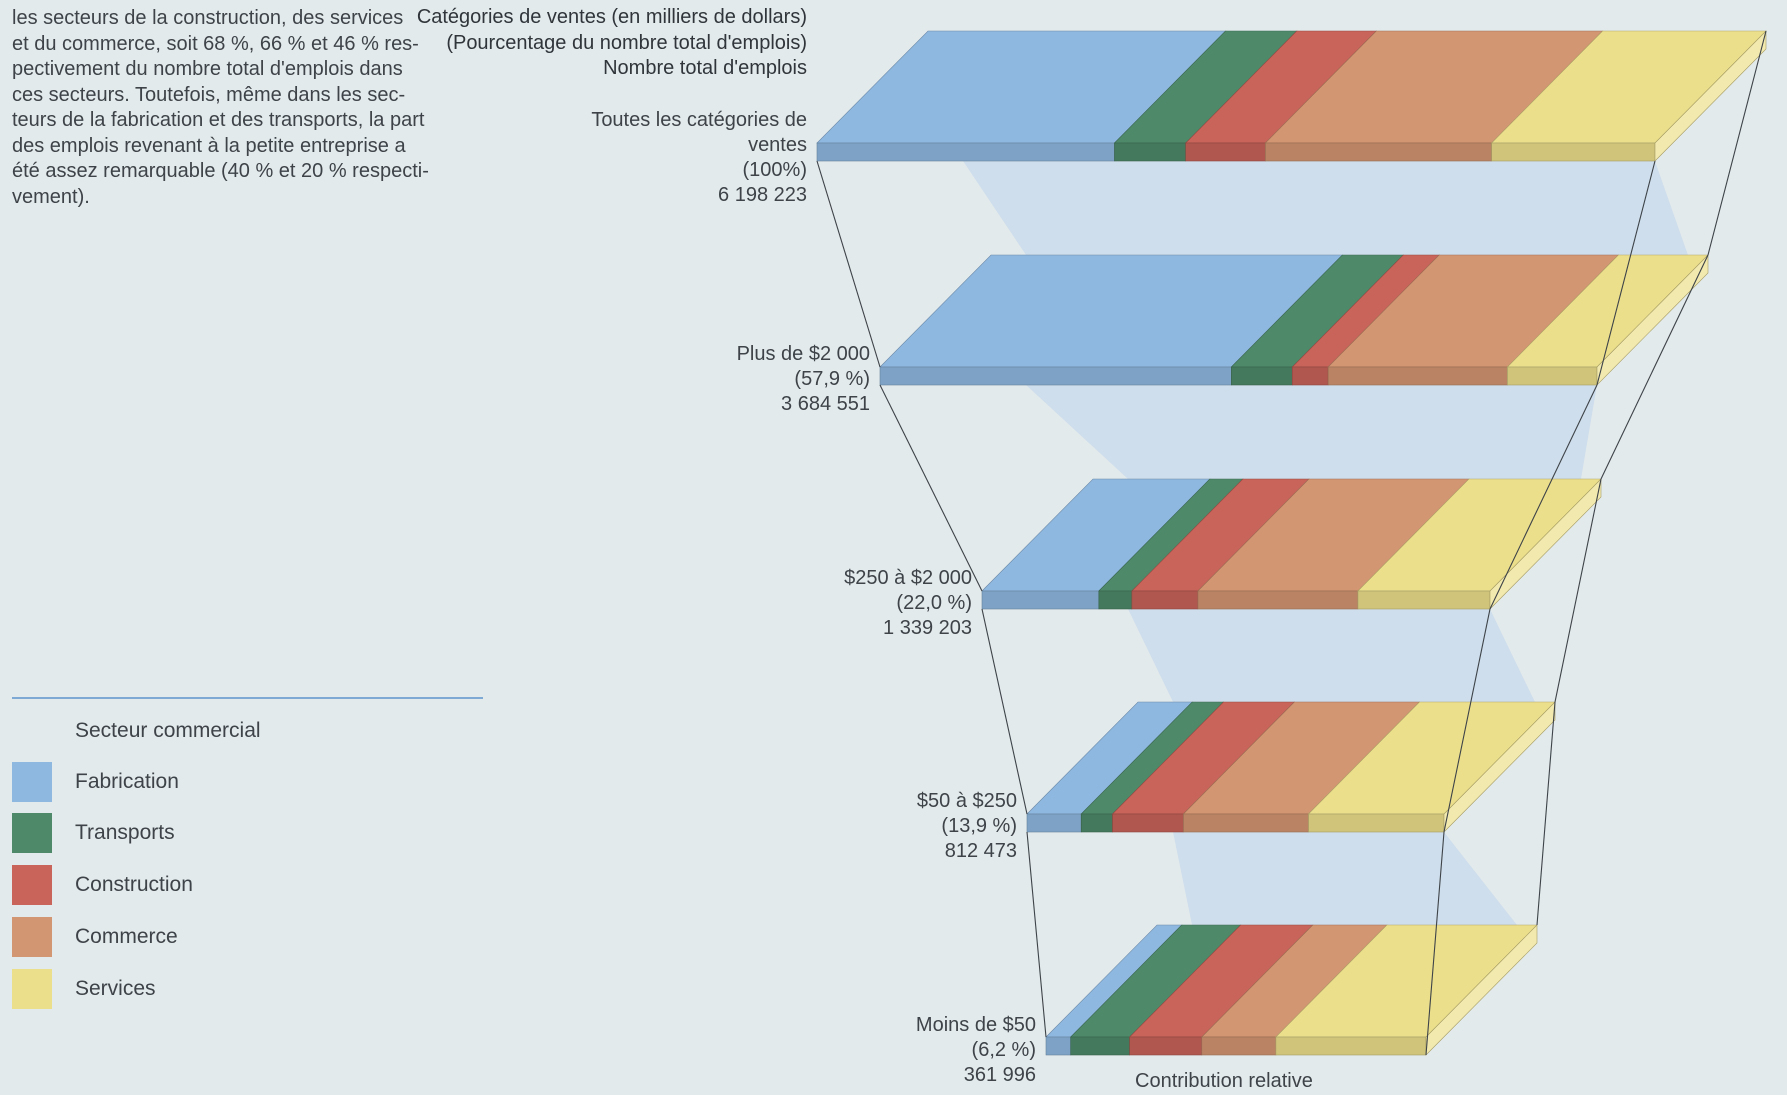 The height and width of the screenshot is (1095, 1787). I want to click on tier-label-line: (57,9 %), so click(832, 379).